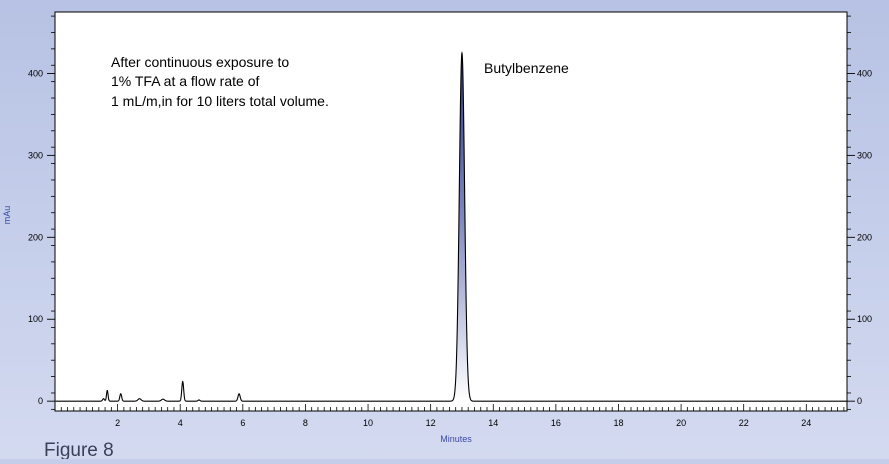  I want to click on annotation-line-3: 1 mL/m,in for 10 liters total volume., so click(220, 101).